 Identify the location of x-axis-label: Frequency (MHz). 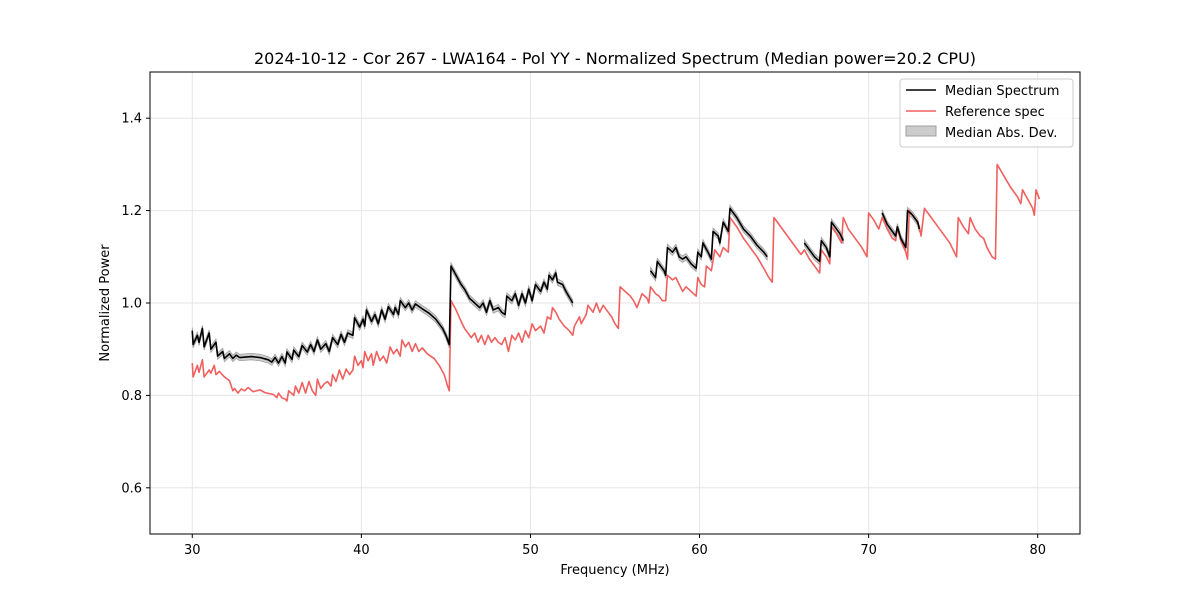
(614, 570).